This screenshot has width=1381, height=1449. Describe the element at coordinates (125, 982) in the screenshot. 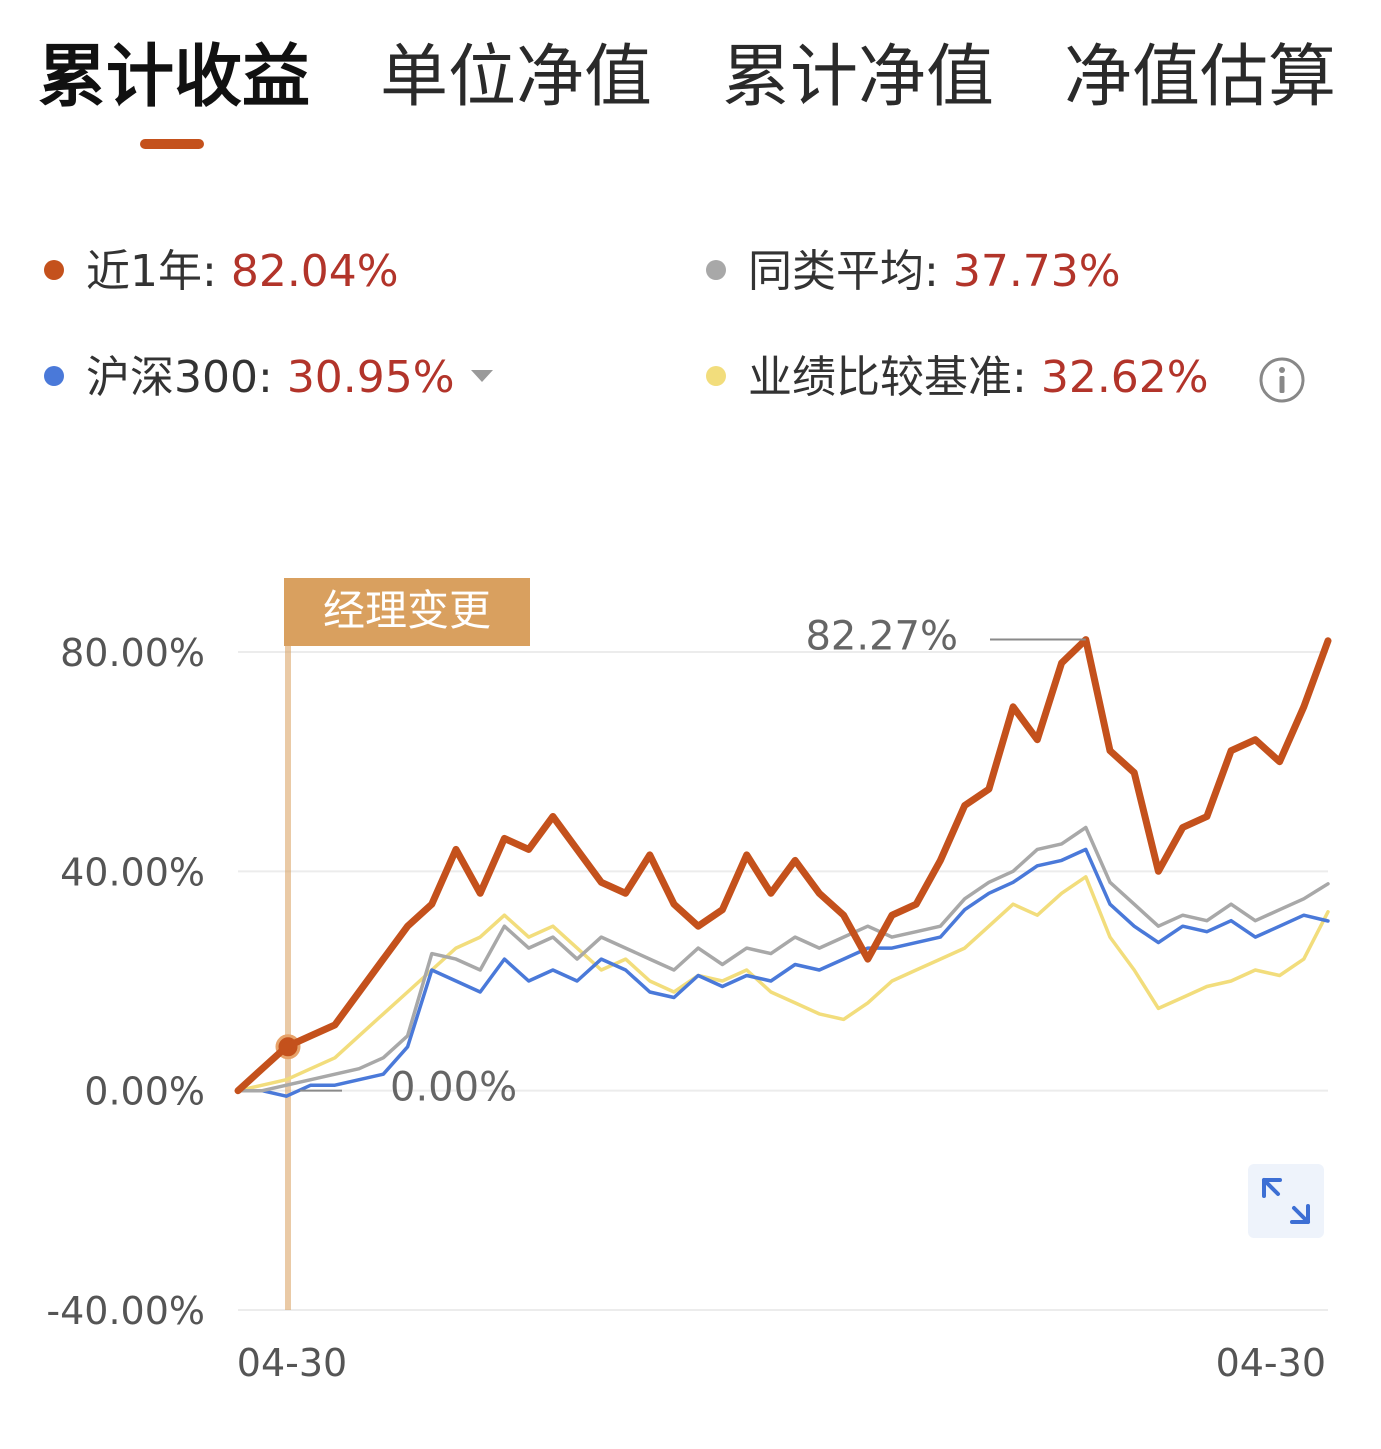

I see `y-axis-tick-labels: 80.00% 40.00% 0.00% -40.00%` at that location.